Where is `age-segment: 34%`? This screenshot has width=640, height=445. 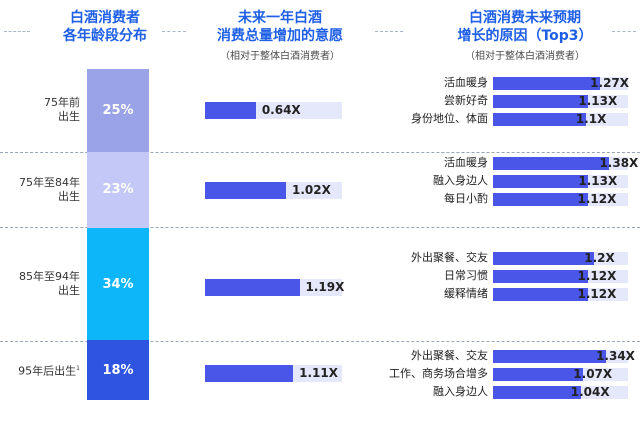 age-segment: 34% is located at coordinates (118, 284).